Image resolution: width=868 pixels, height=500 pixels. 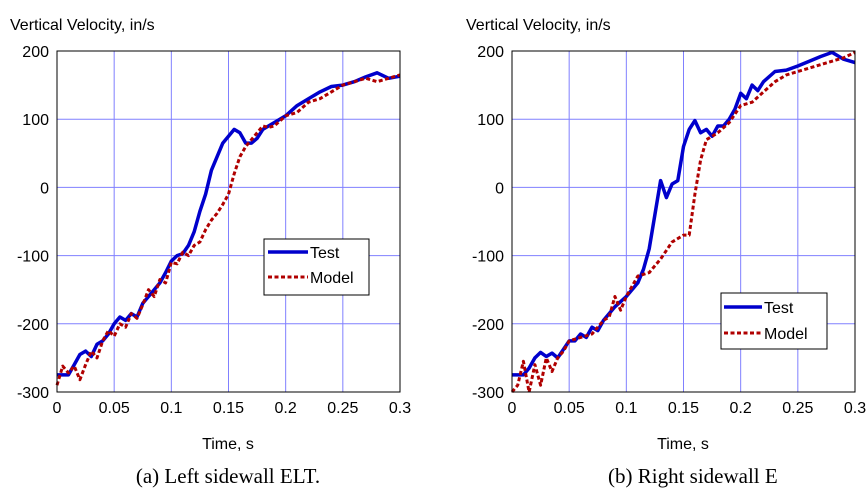 I want to click on figure-caption: (b) Right sidewall E, so click(x=693, y=476).